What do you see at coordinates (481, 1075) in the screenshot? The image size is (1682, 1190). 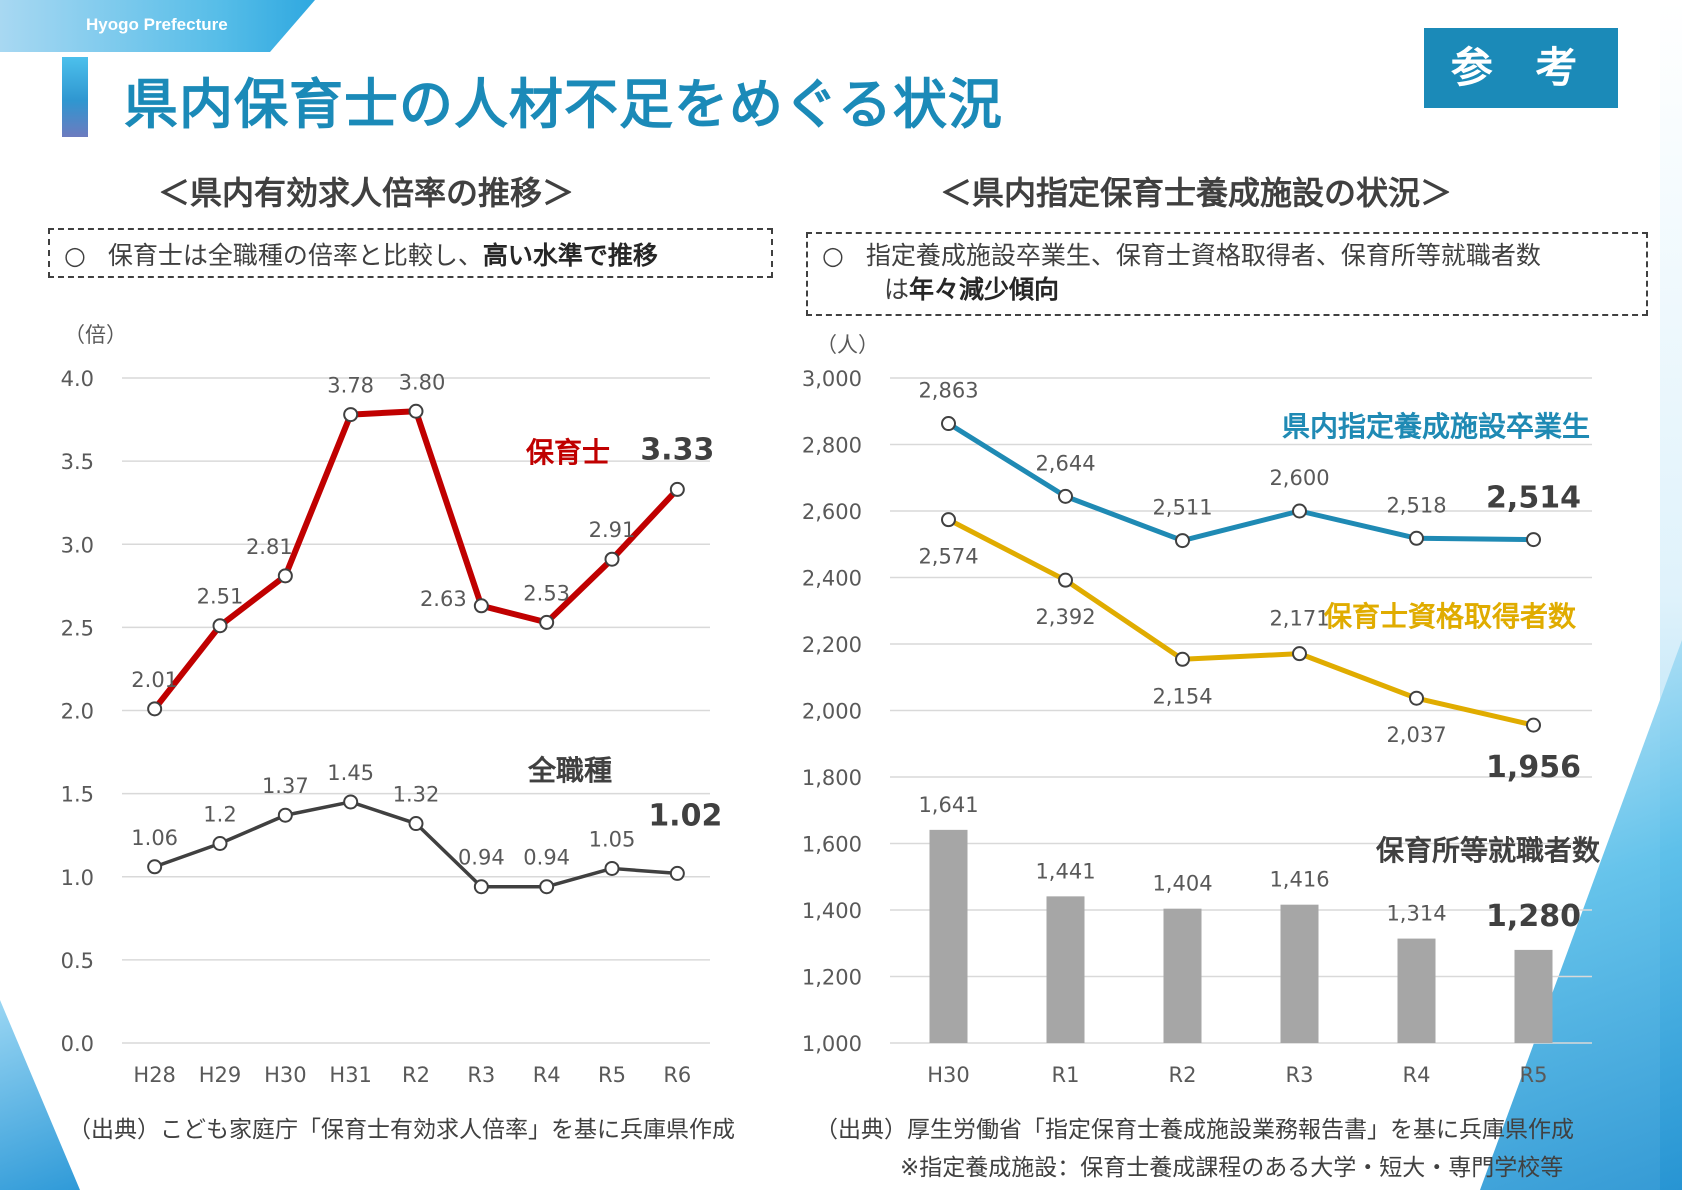 I see `left-x-tick: R3` at bounding box center [481, 1075].